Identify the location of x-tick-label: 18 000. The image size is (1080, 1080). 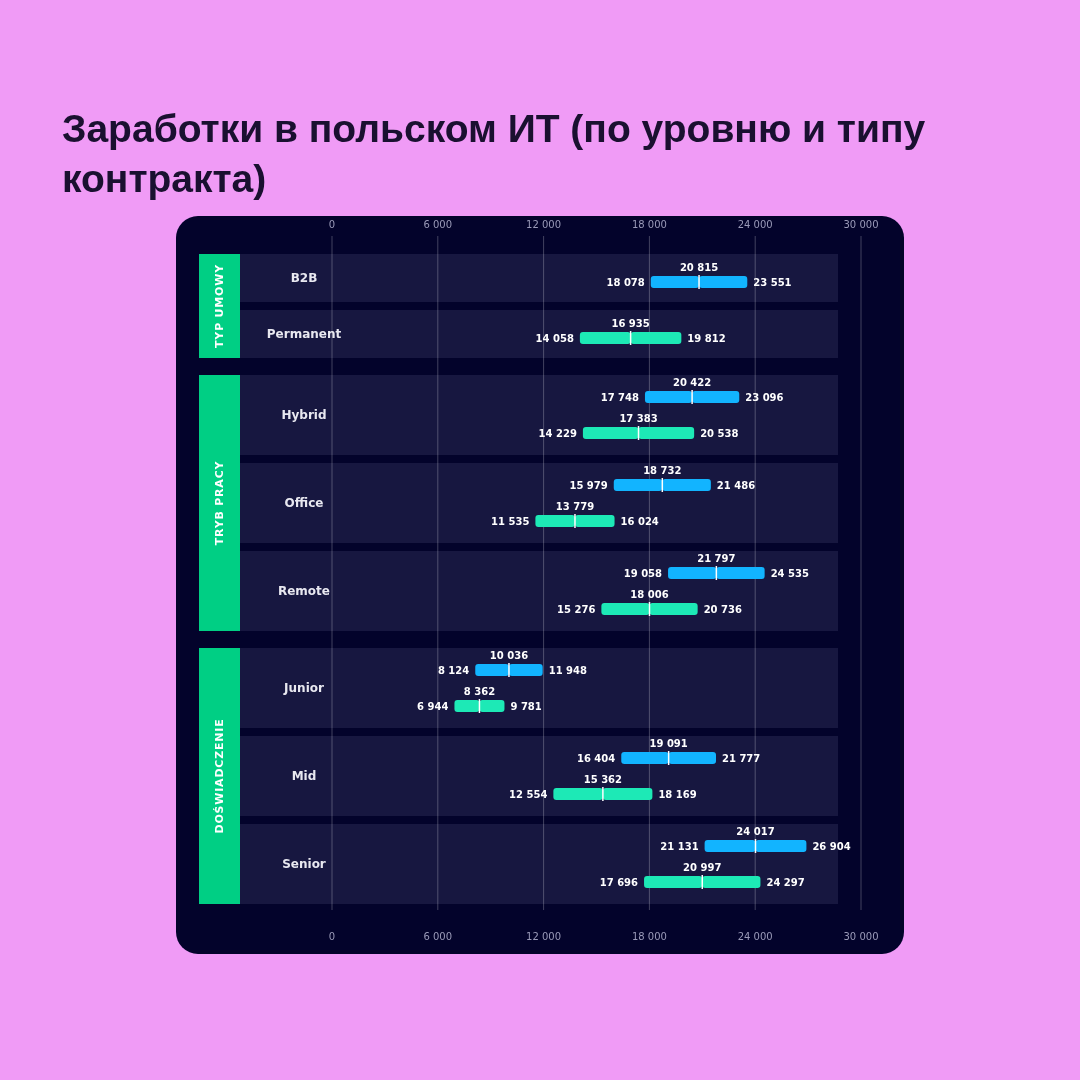
(649, 224).